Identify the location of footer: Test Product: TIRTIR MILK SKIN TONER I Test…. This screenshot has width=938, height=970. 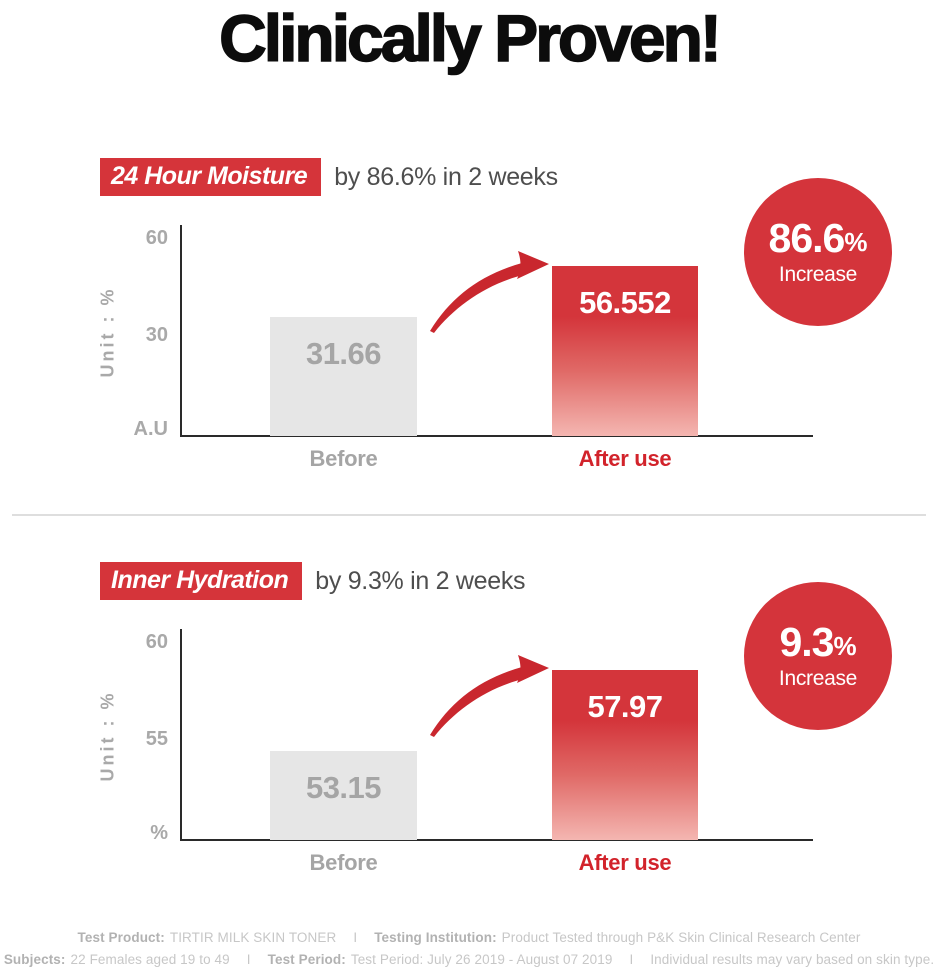
(469, 948).